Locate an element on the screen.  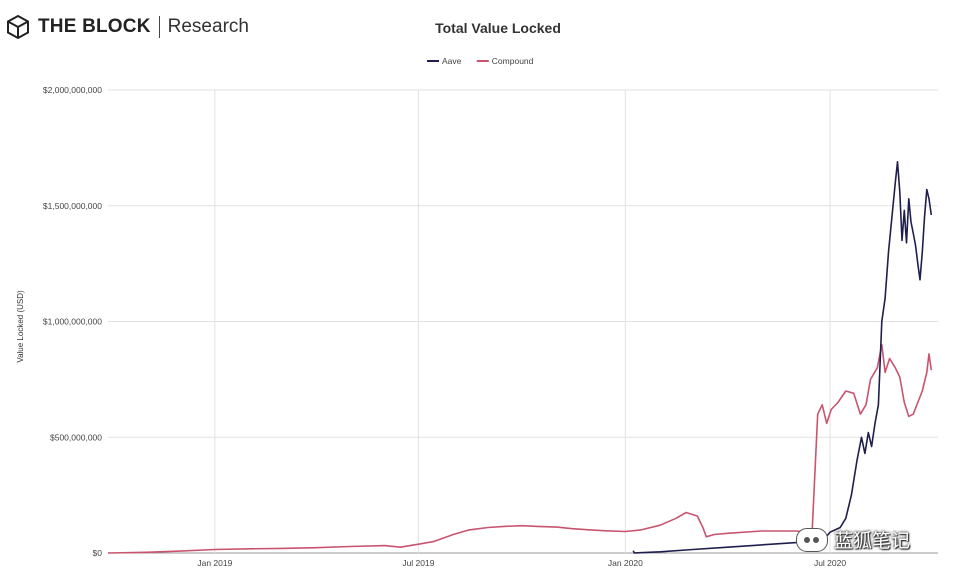
y-axis-label: Value Locked (USD) is located at coordinates (20, 326).